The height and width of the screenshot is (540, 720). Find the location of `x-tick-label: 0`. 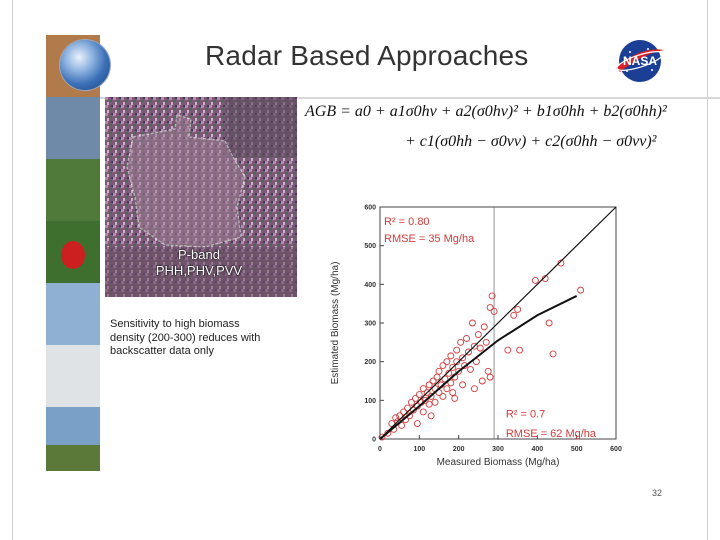

x-tick-label: 0 is located at coordinates (380, 449).